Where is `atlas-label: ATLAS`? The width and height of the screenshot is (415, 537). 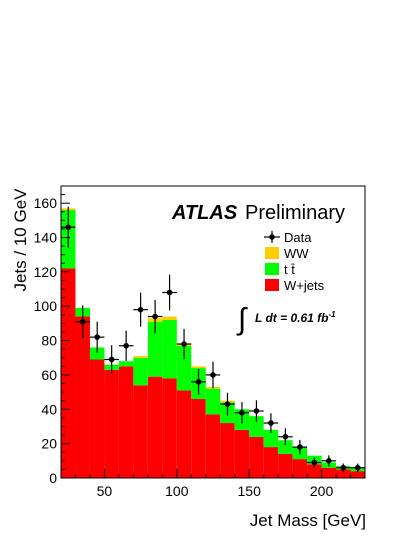
atlas-label: ATLAS is located at coordinates (204, 213).